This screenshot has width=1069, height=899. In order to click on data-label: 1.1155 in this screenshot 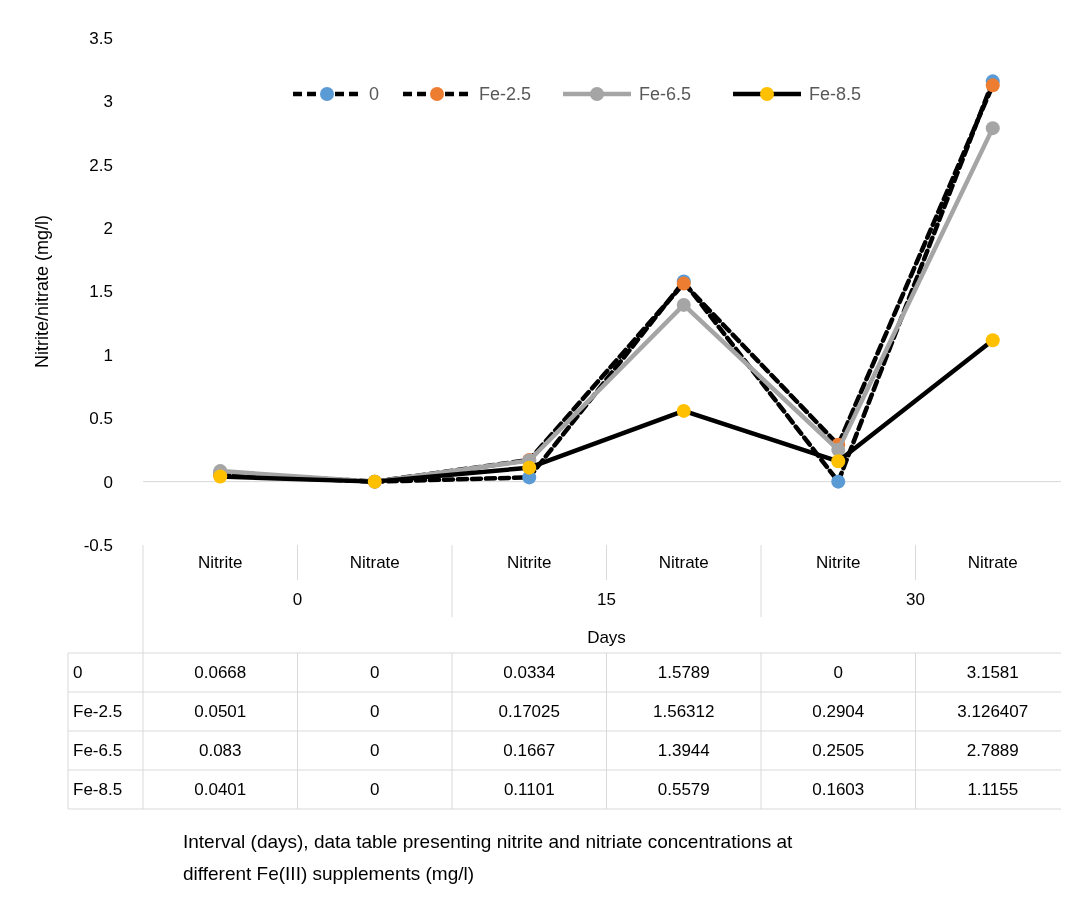, I will do `click(993, 790)`.